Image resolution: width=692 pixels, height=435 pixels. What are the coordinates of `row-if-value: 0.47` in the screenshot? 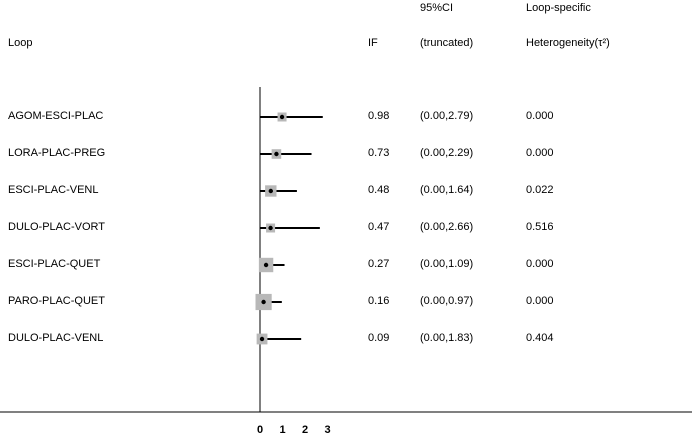 It's located at (379, 227).